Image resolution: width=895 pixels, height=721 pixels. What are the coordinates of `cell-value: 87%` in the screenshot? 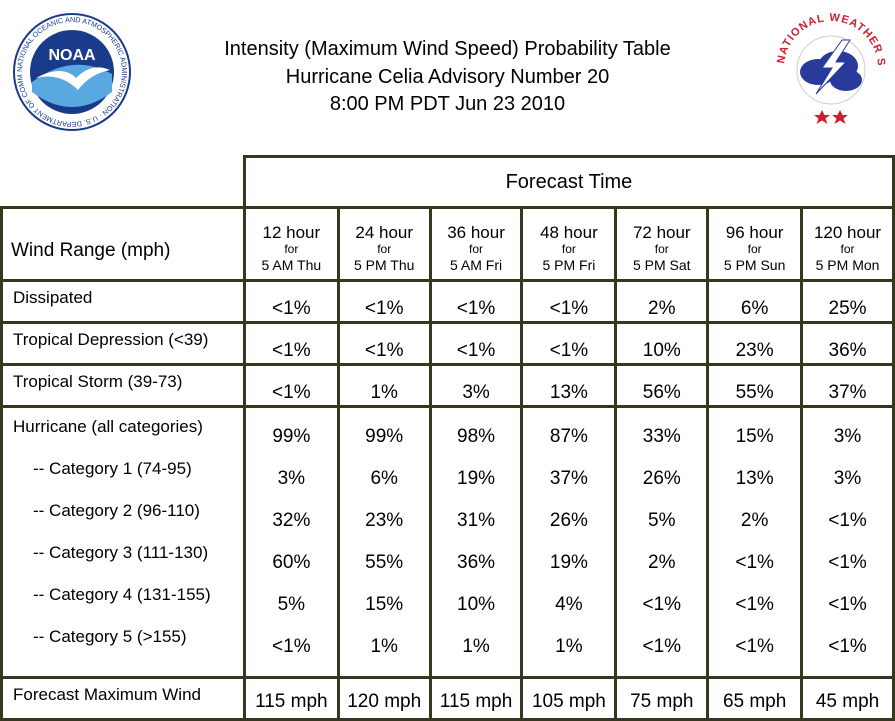 It's located at (568, 436).